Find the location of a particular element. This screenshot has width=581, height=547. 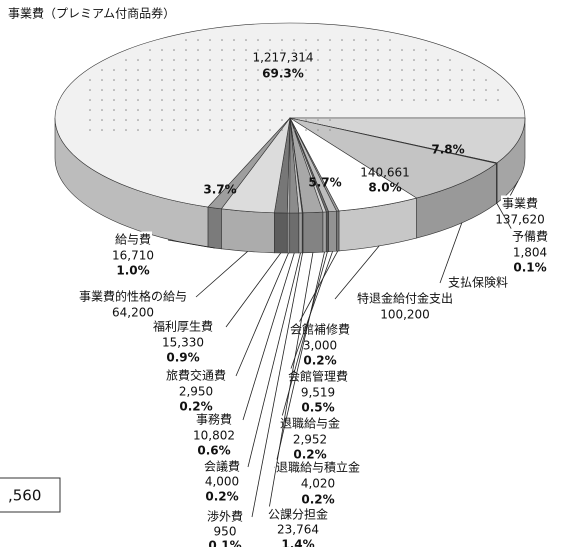

value-label: 4,000 is located at coordinates (222, 482).